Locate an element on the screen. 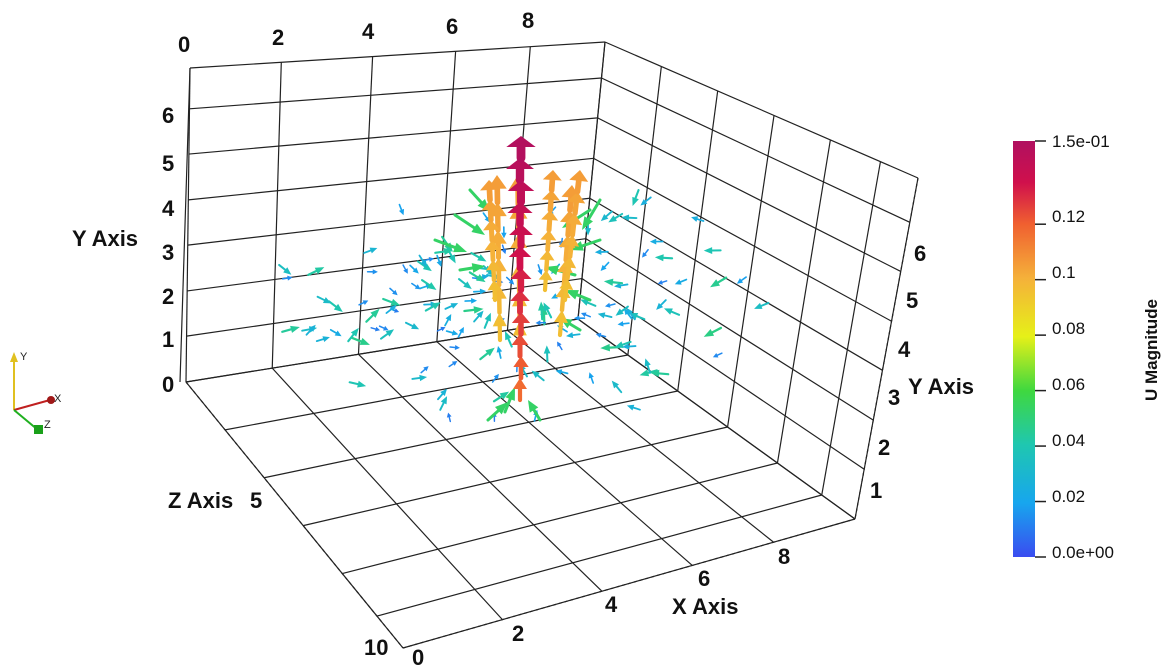 The height and width of the screenshot is (668, 1165). colorbar-title: U Magnitude is located at coordinates (1151, 350).